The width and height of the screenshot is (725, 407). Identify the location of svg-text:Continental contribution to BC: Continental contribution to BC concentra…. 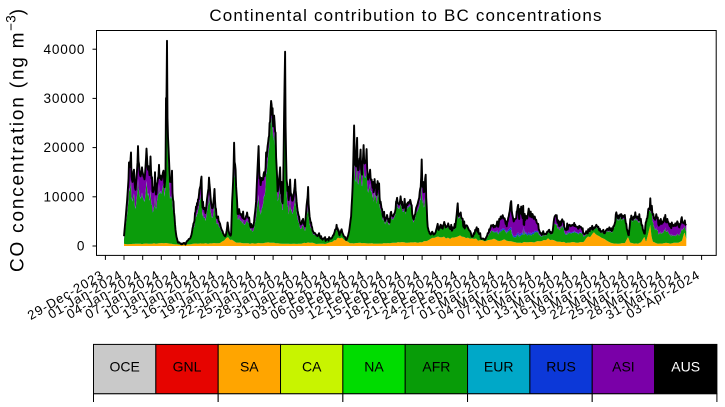
(405, 15).